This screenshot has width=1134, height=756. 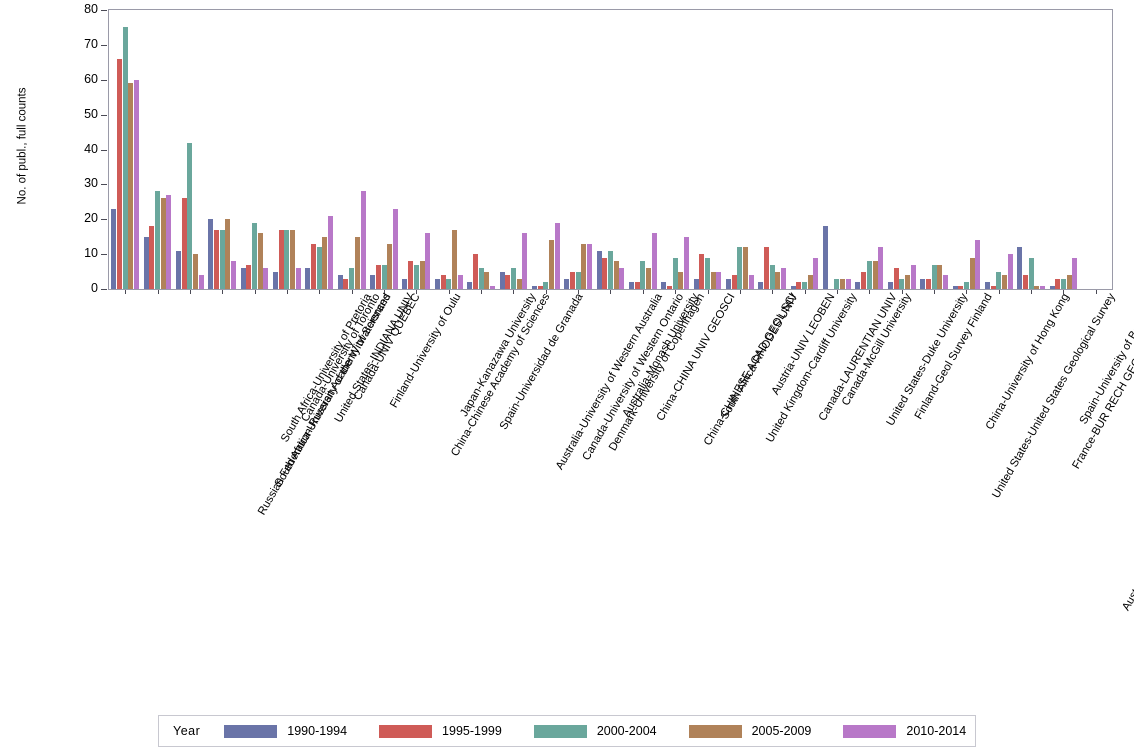 I want to click on y-tick-label: 60, so click(x=91, y=78).